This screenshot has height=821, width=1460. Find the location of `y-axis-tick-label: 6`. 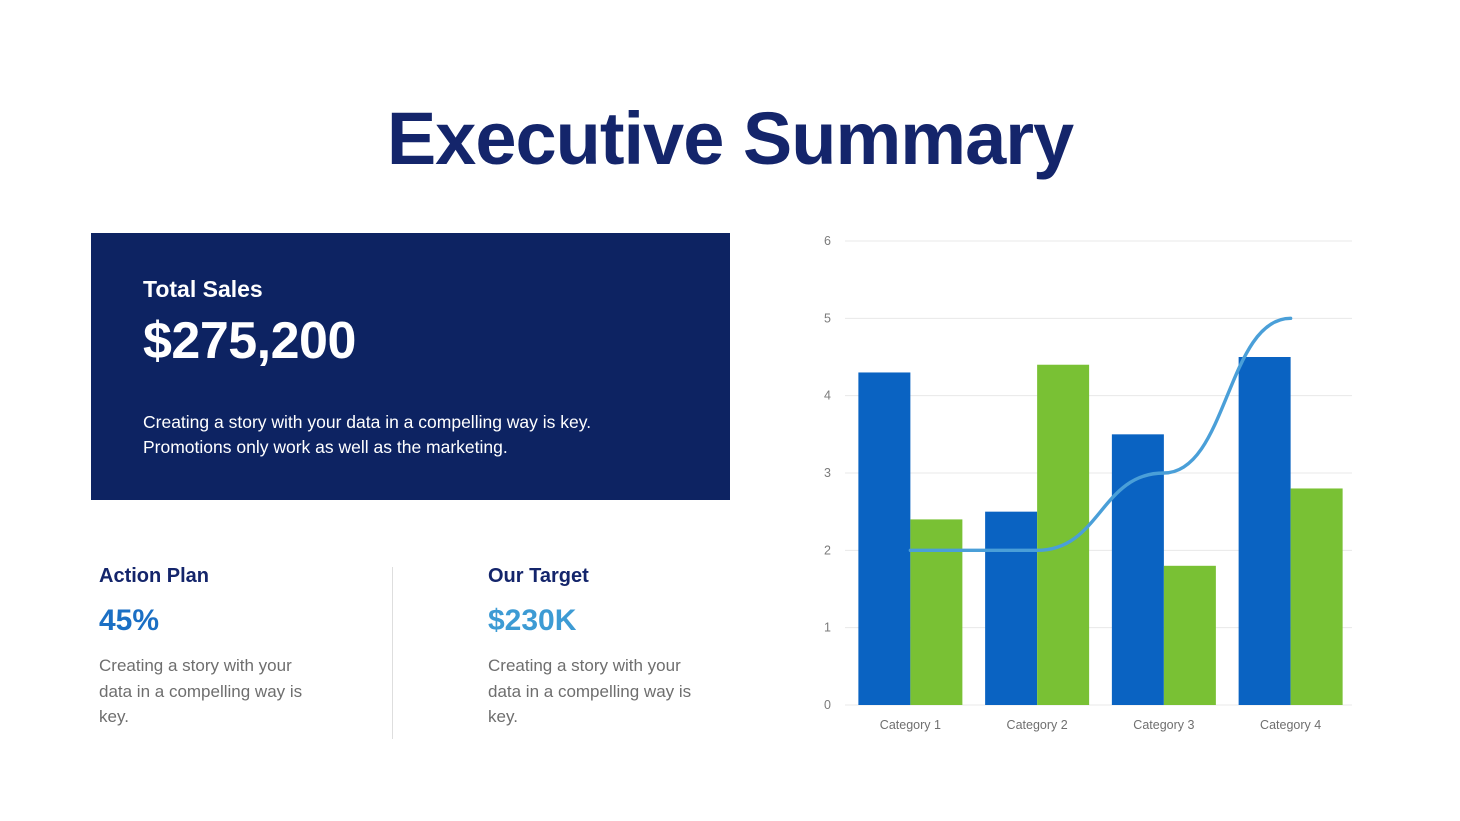

y-axis-tick-label: 6 is located at coordinates (827, 241).